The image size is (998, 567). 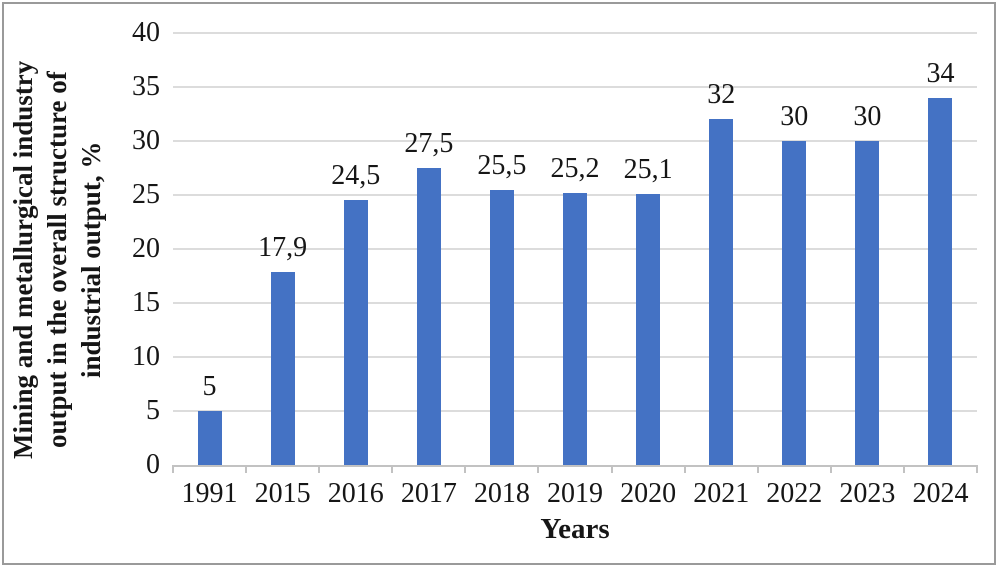 I want to click on y-tick-label: 20, so click(x=146, y=248).